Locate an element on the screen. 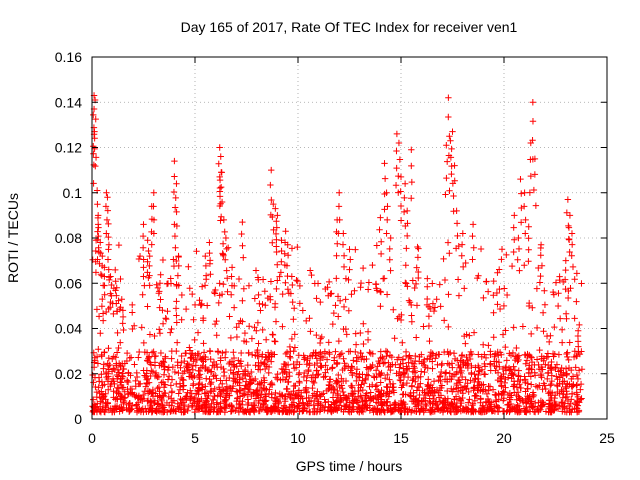 The image size is (640, 480). y-tick-label: 0.02 is located at coordinates (68, 374).